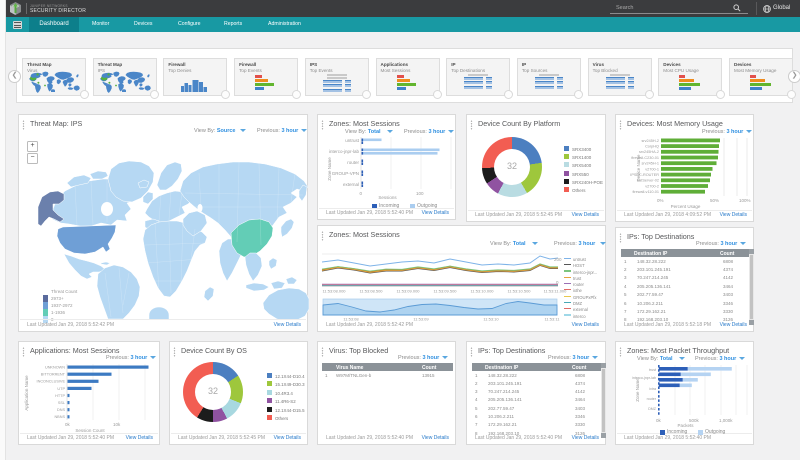  Describe the element at coordinates (117, 424) in the screenshot. I see `svg-text: 10k` at that location.